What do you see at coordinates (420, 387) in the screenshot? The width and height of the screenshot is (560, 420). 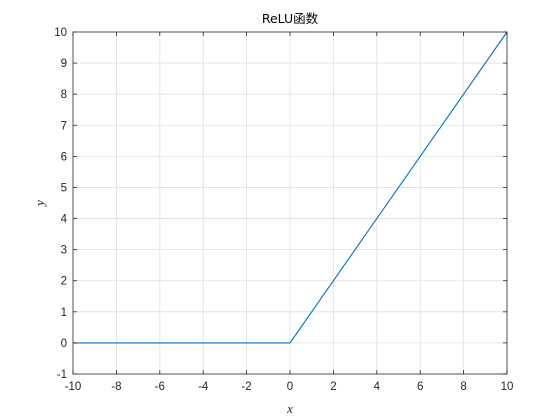 I see `x-tick-label: 6` at bounding box center [420, 387].